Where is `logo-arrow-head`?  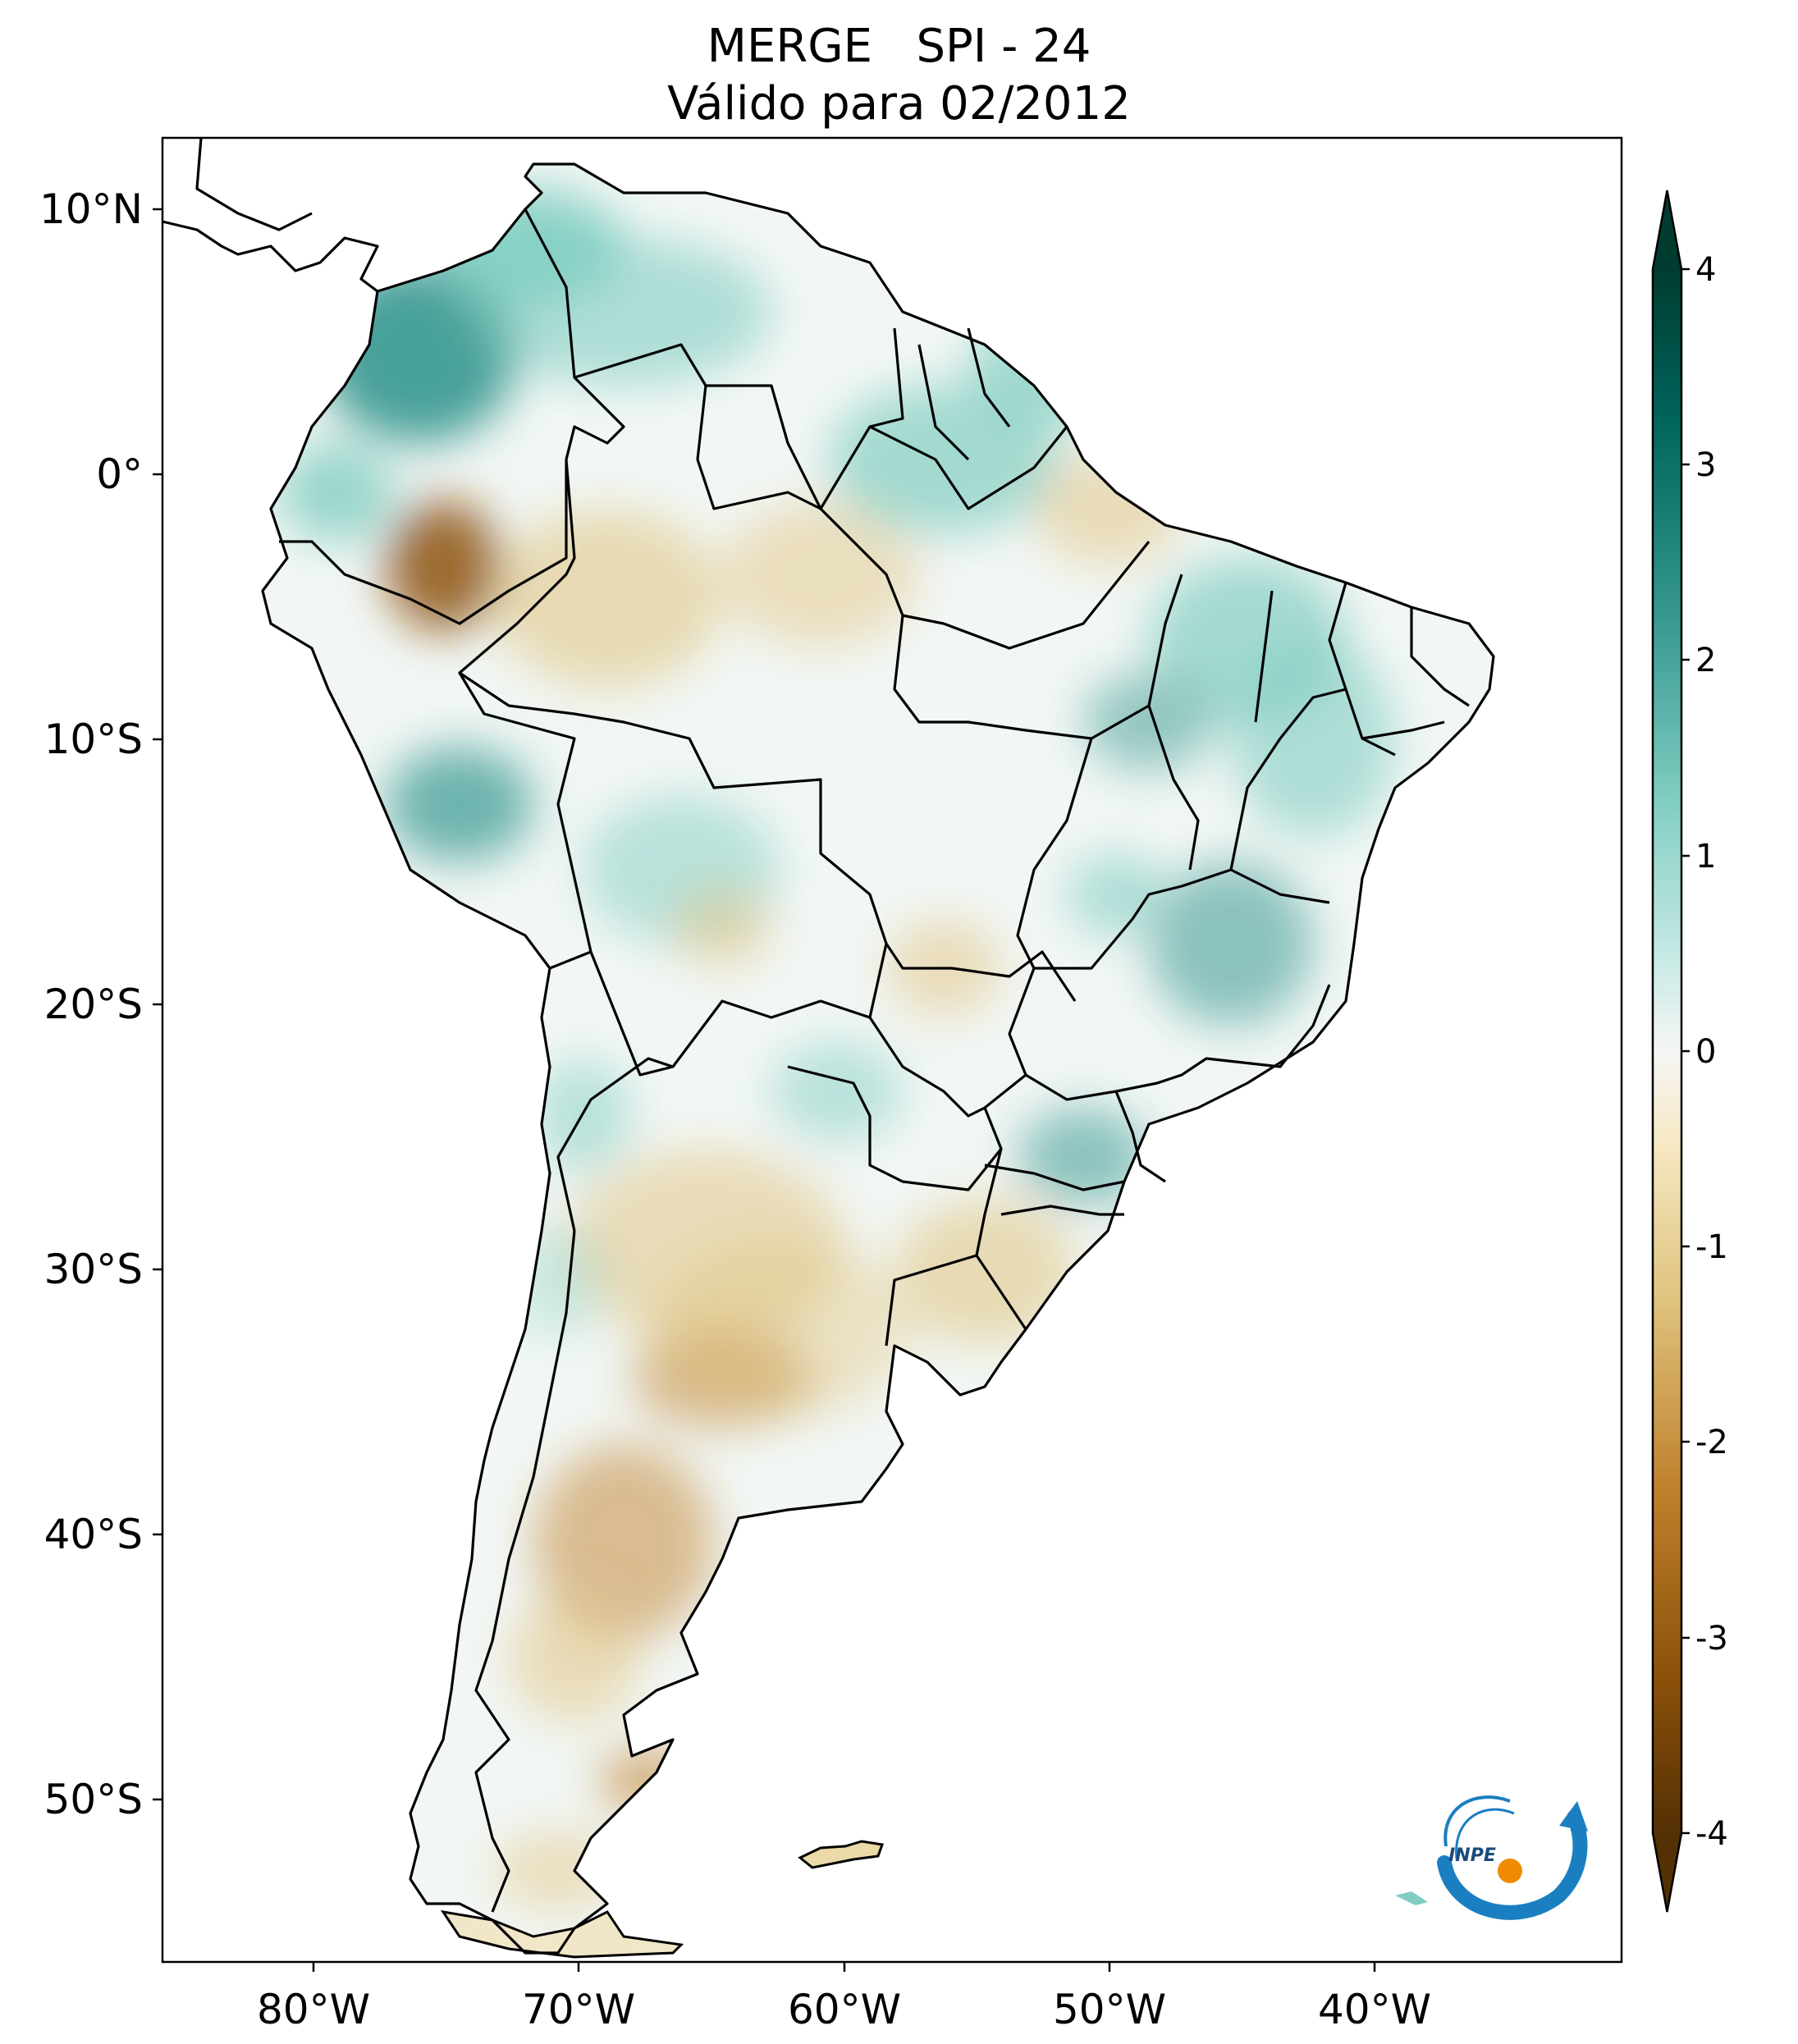 logo-arrow-head is located at coordinates (1573, 1816).